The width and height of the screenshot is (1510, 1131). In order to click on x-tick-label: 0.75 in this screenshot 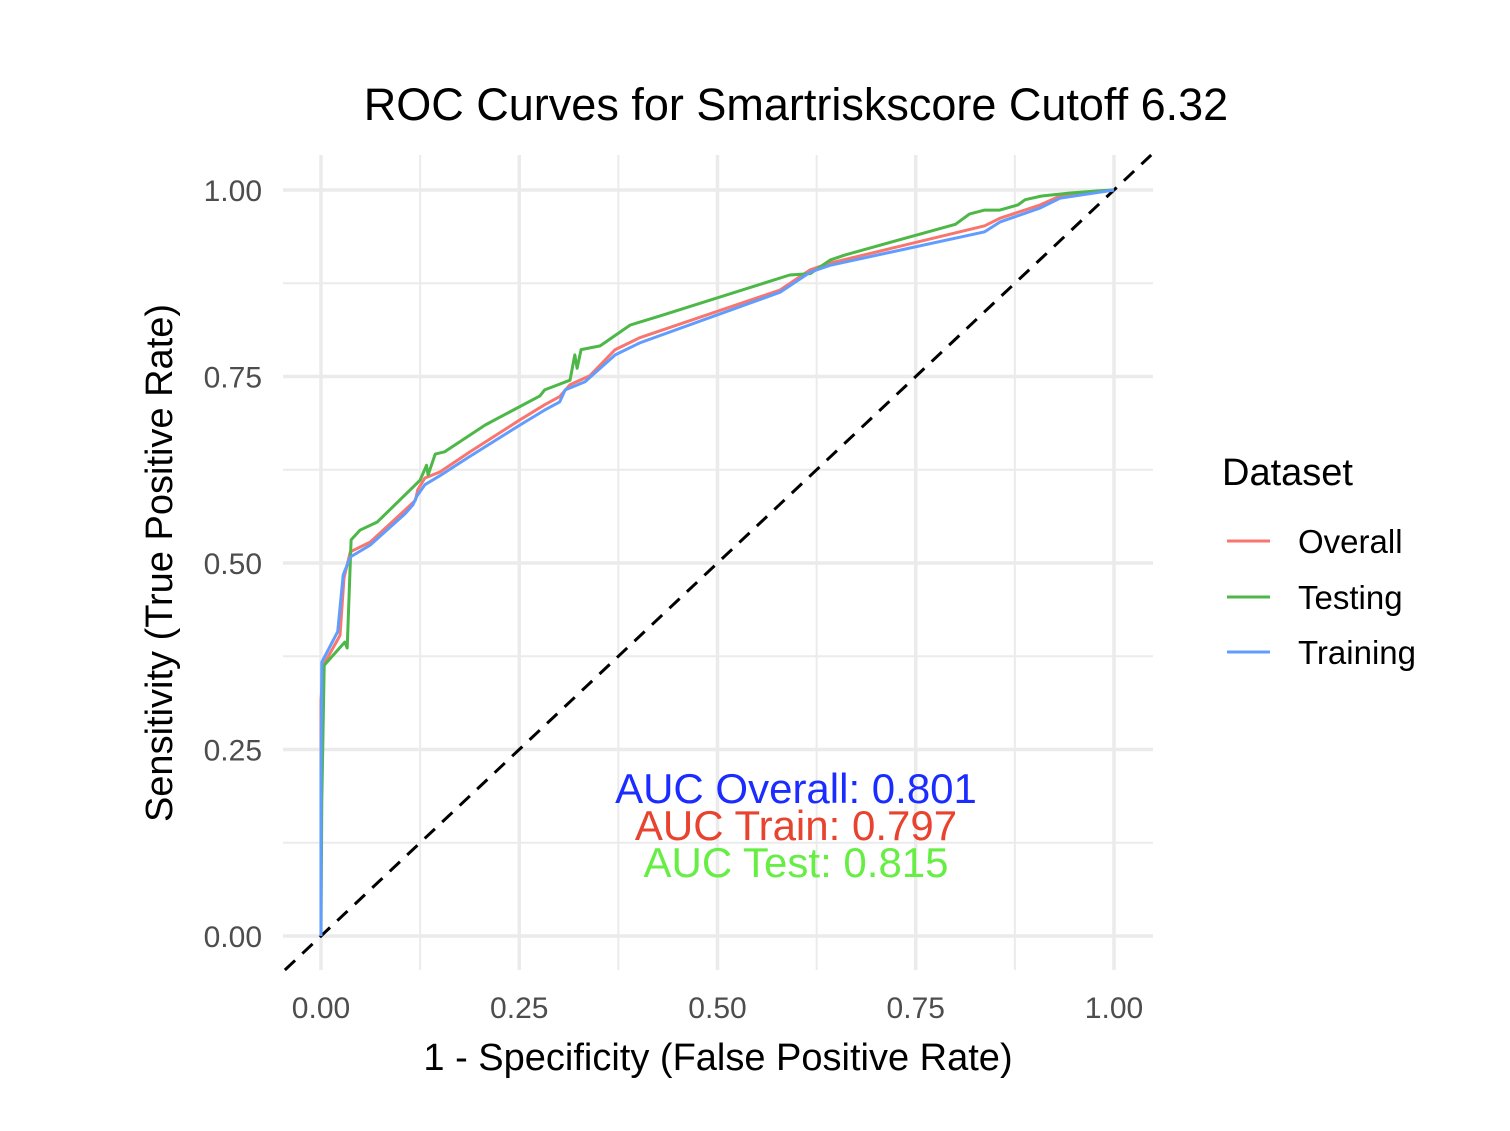, I will do `click(916, 1008)`.